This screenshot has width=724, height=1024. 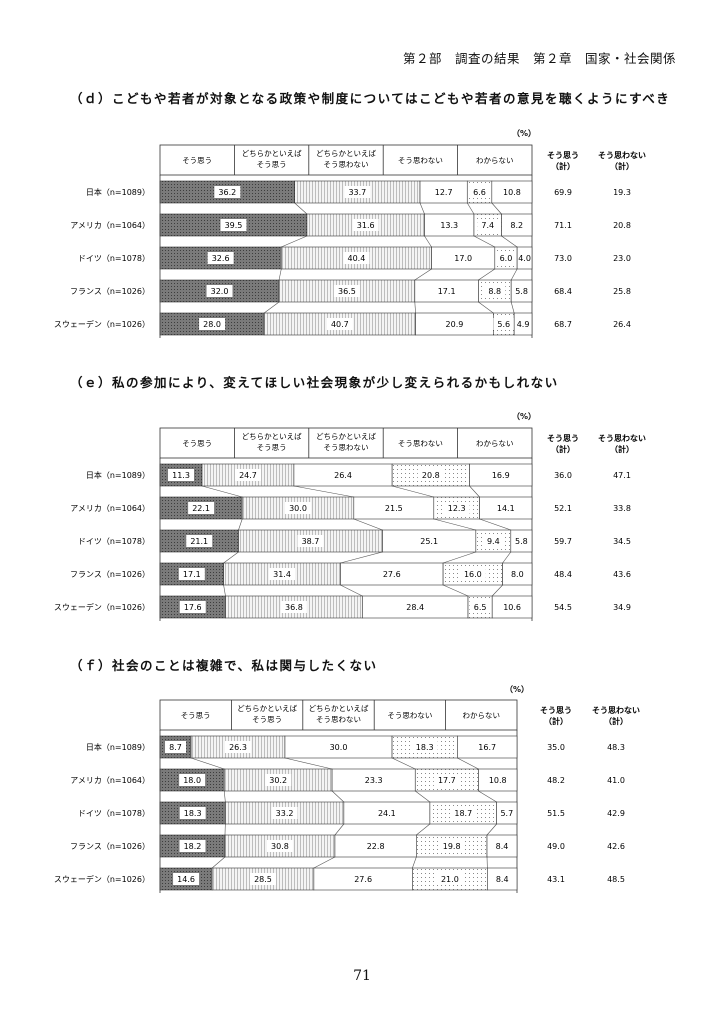 I want to click on data-label: 38.7, so click(x=311, y=541).